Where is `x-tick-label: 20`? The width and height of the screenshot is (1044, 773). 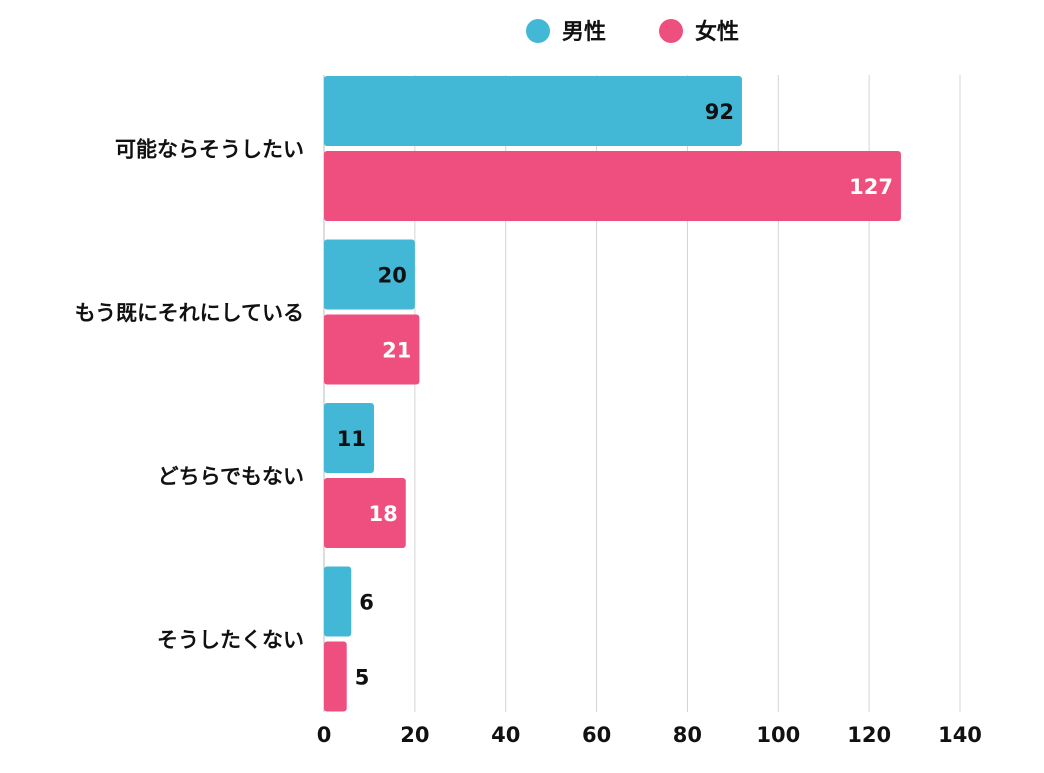 x-tick-label: 20 is located at coordinates (414, 735).